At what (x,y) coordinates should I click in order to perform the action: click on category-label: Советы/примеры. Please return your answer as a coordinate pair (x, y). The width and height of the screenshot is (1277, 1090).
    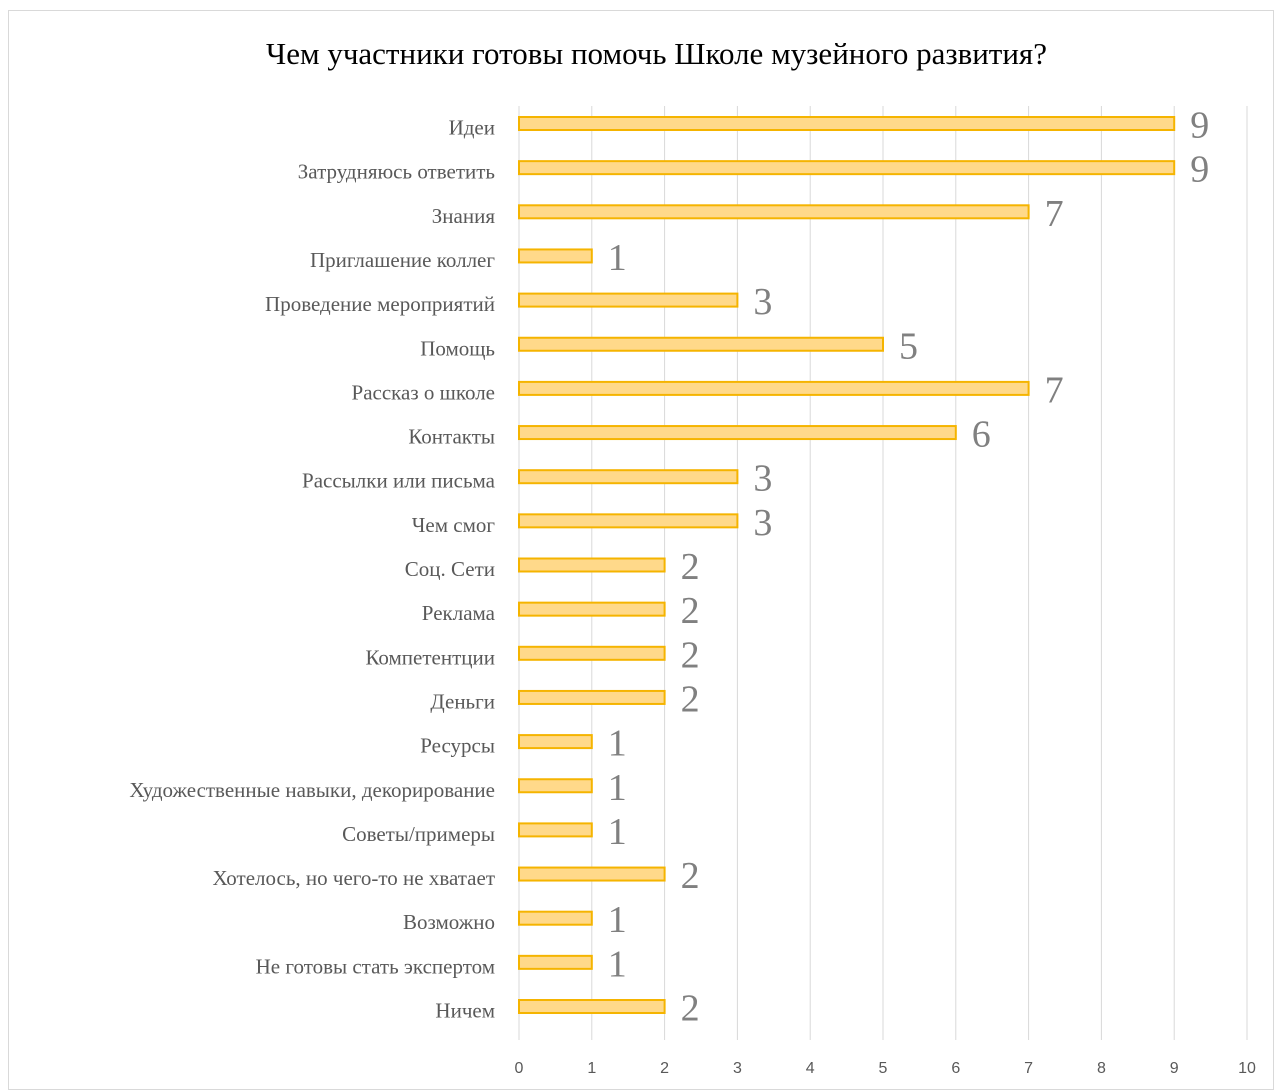
    Looking at the image, I should click on (418, 834).